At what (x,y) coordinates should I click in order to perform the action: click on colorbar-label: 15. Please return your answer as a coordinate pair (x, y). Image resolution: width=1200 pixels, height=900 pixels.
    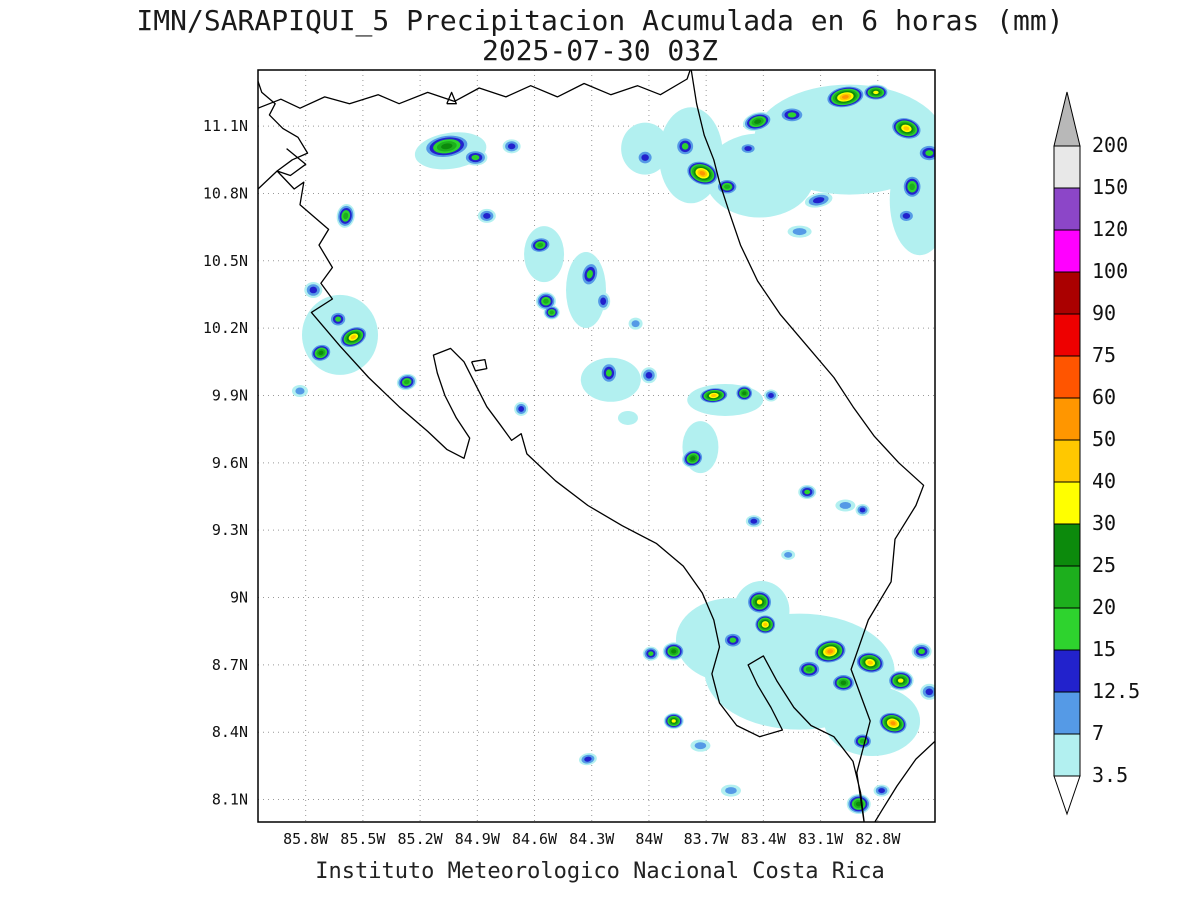
    Looking at the image, I should click on (1104, 649).